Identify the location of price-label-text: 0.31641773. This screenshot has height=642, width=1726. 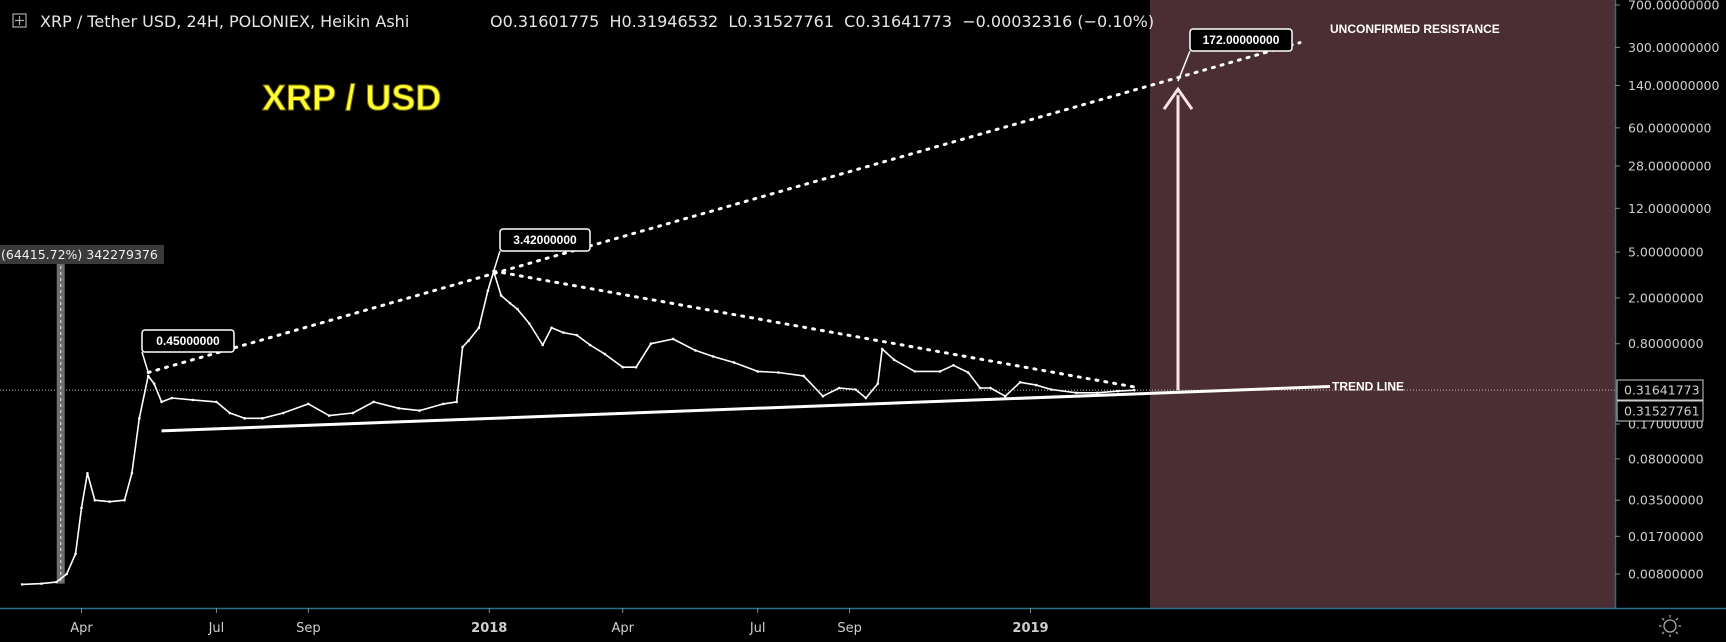
(1662, 390).